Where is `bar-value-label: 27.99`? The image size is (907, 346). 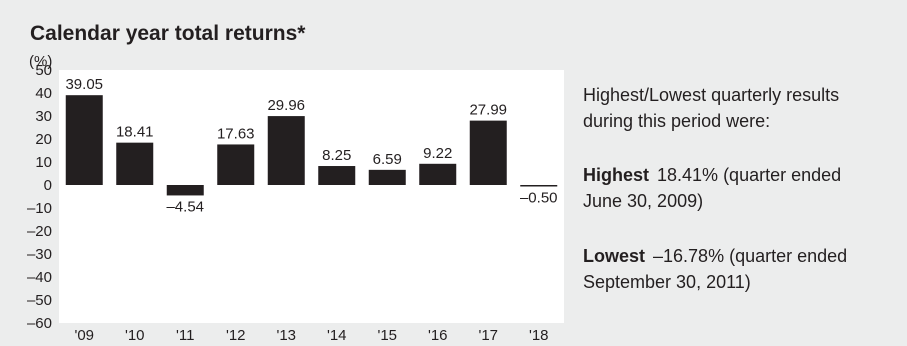 bar-value-label: 27.99 is located at coordinates (488, 110).